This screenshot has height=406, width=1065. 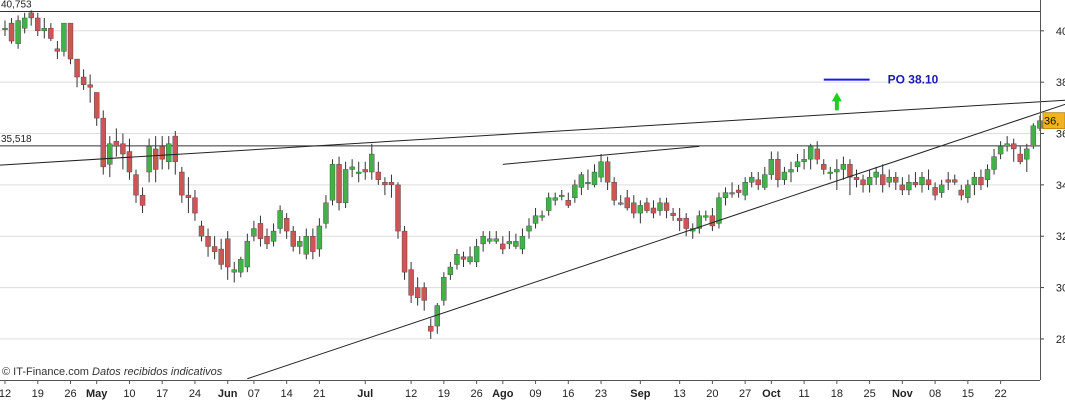 What do you see at coordinates (568, 394) in the screenshot?
I see `x-tick-label: 16` at bounding box center [568, 394].